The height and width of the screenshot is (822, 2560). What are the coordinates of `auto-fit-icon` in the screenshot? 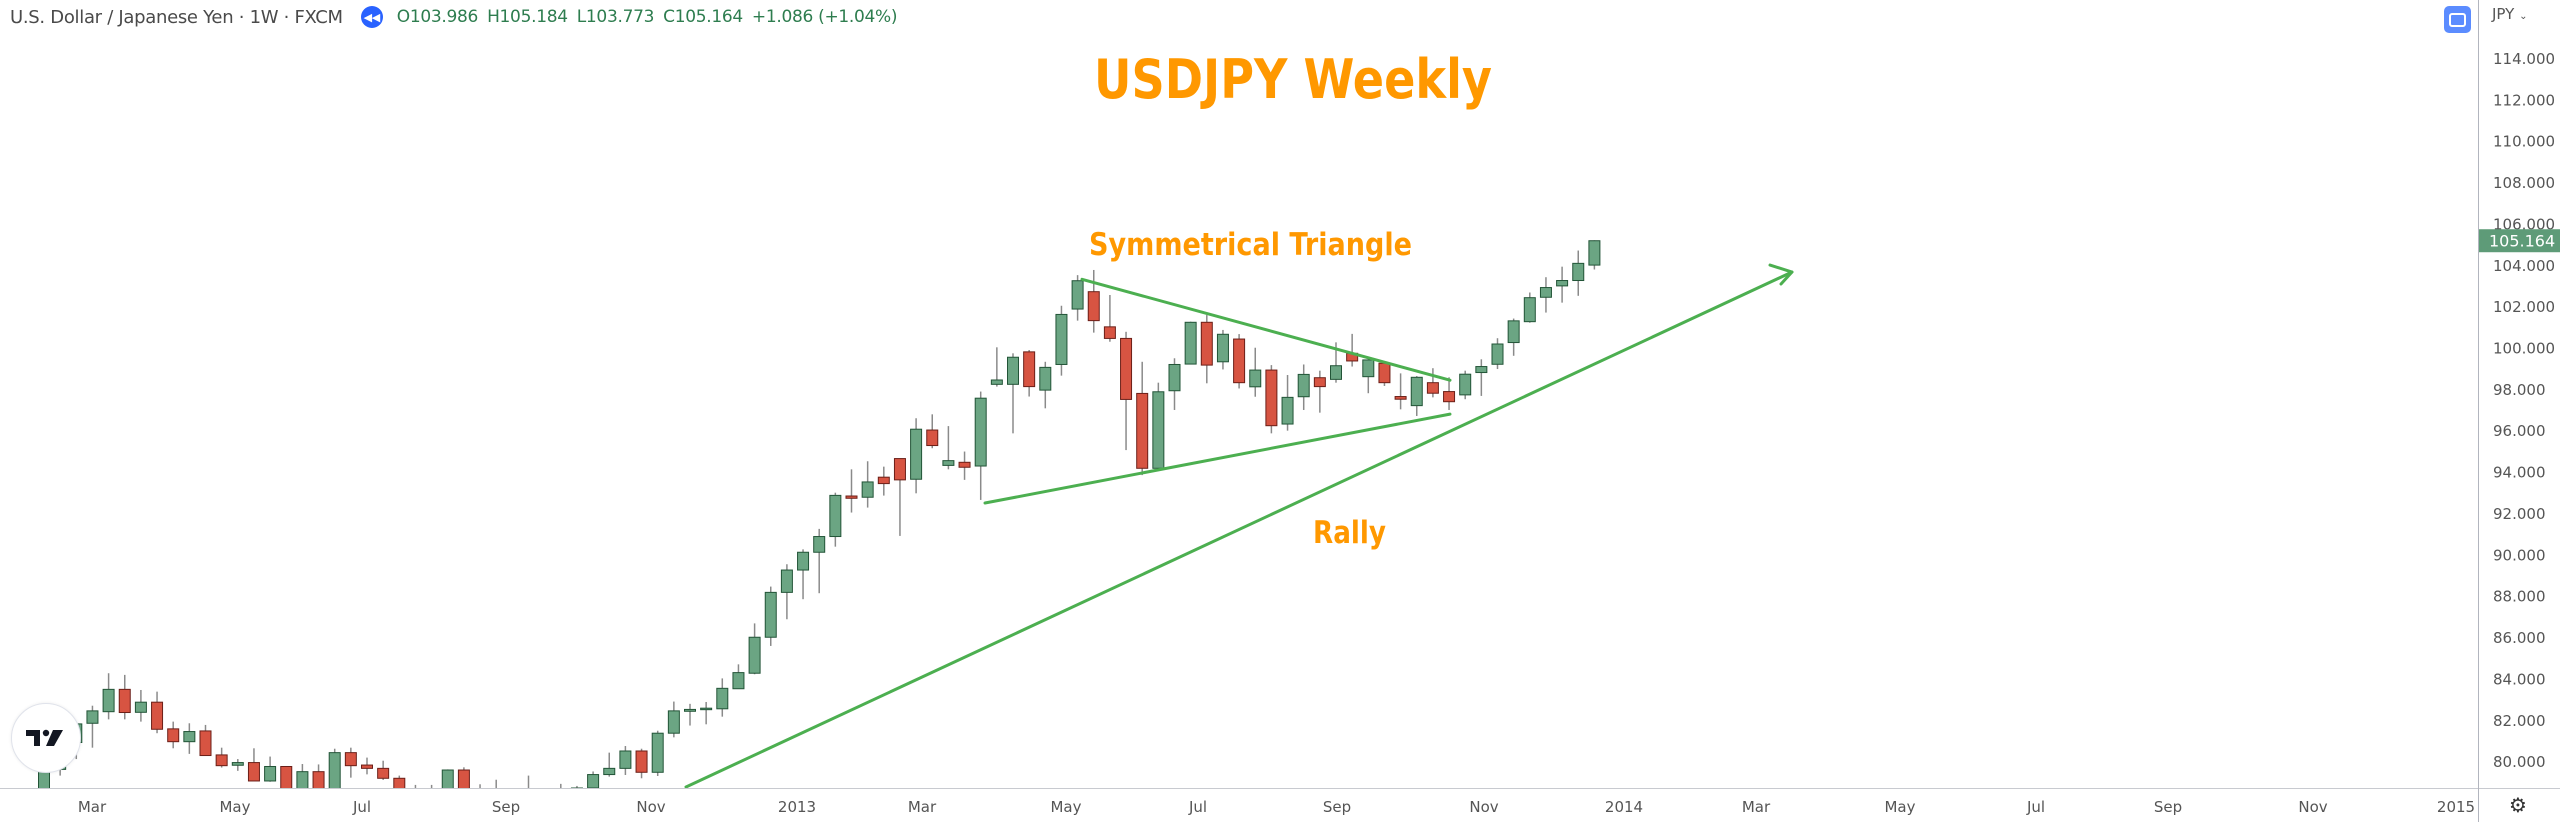 It's located at (2457, 19).